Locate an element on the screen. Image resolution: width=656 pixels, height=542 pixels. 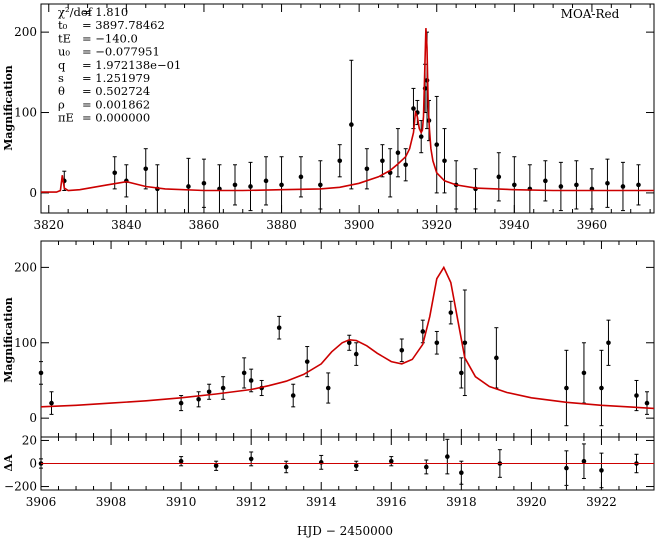
top-ytick-label: 200 is located at coordinates (25, 32).